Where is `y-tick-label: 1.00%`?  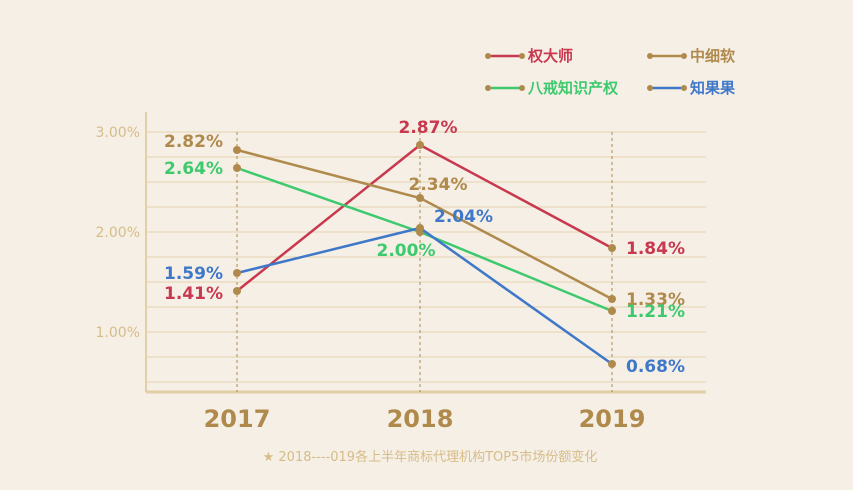 y-tick-label: 1.00% is located at coordinates (118, 333).